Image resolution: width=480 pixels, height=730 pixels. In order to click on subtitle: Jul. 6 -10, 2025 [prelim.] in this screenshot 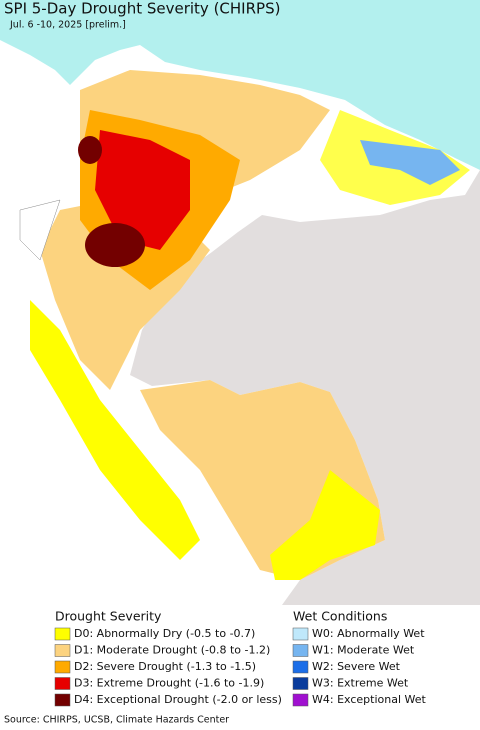, I will do `click(67, 25)`.